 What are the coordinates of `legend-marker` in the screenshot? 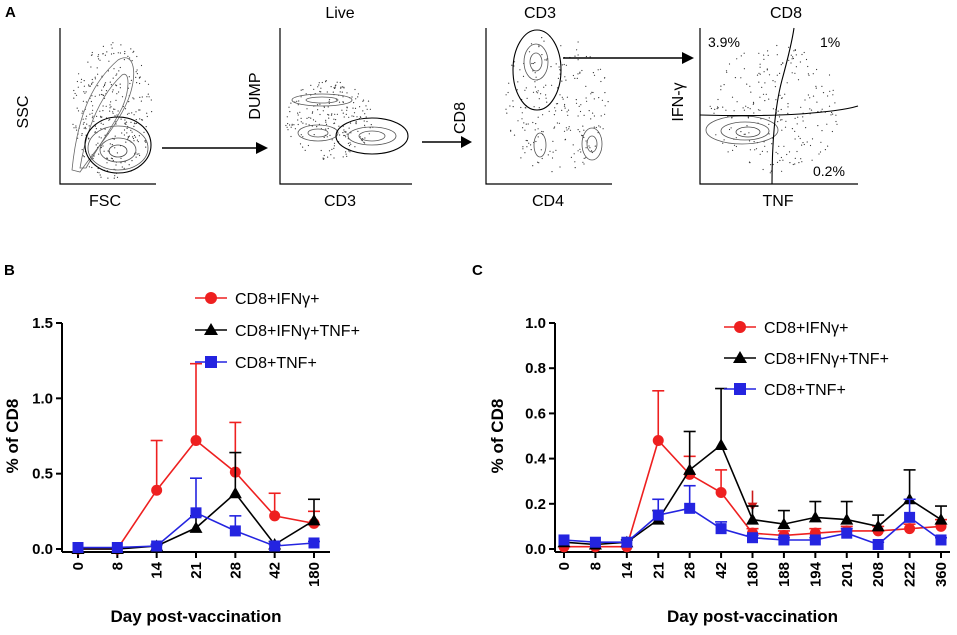 It's located at (211, 329).